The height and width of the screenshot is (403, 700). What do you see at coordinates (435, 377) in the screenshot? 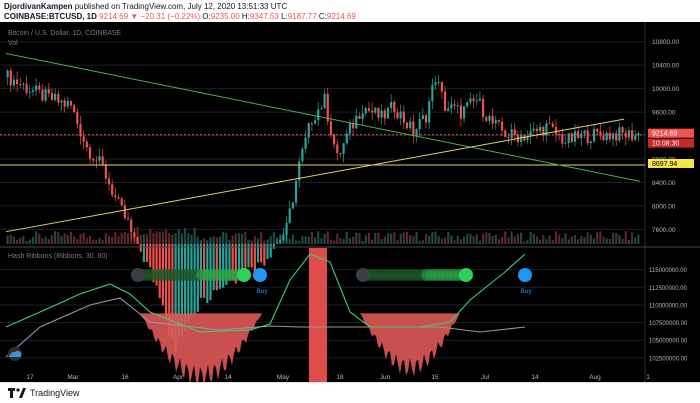
I see `time-tick-label: 15` at bounding box center [435, 377].